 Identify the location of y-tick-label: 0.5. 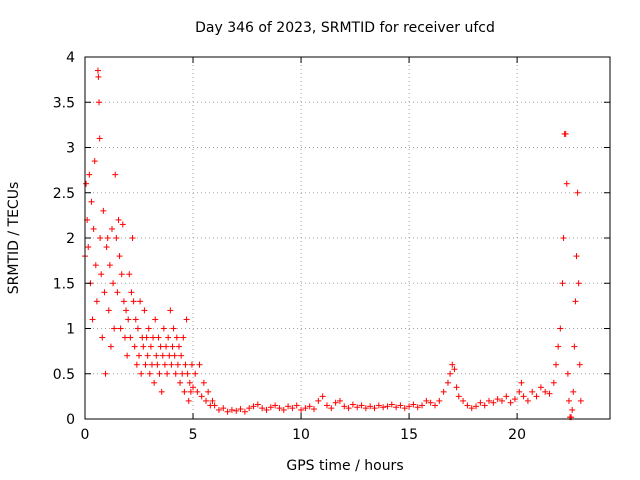
(64, 375).